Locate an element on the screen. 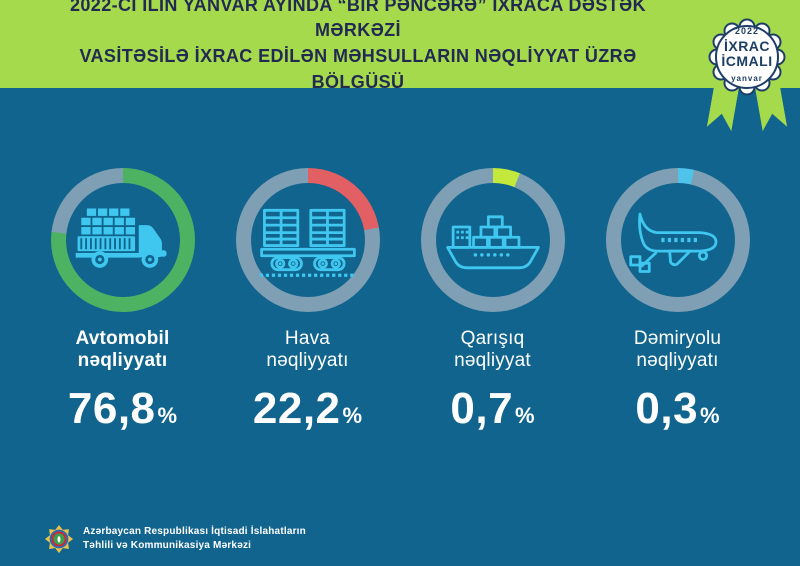  donut-chart-mixed is located at coordinates (492, 240).